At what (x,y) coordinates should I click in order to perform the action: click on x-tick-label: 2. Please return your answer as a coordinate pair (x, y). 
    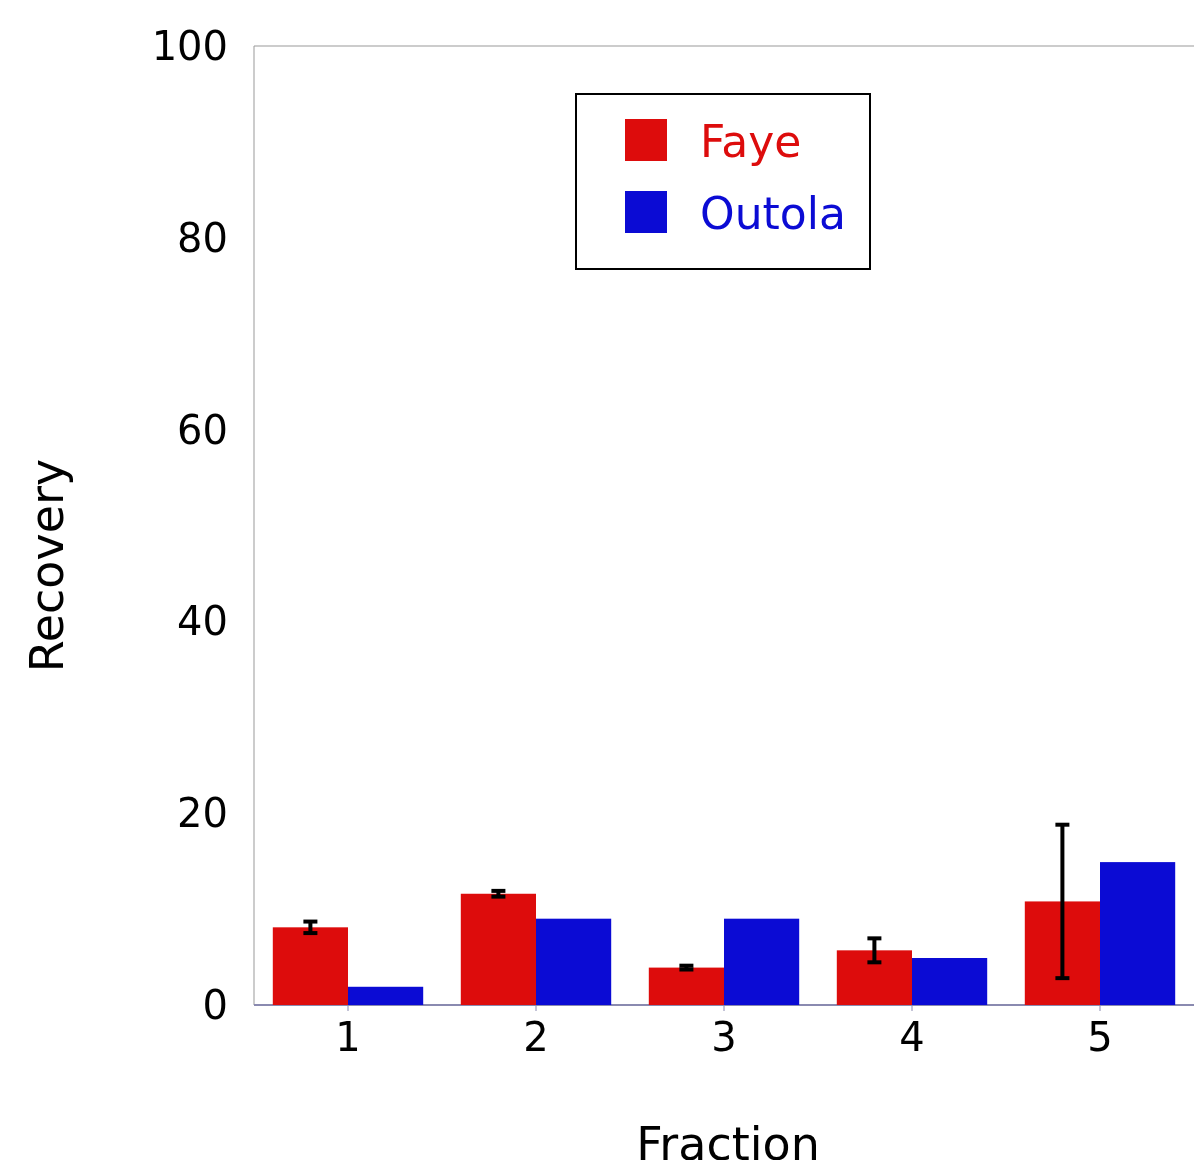
    Looking at the image, I should click on (536, 1037).